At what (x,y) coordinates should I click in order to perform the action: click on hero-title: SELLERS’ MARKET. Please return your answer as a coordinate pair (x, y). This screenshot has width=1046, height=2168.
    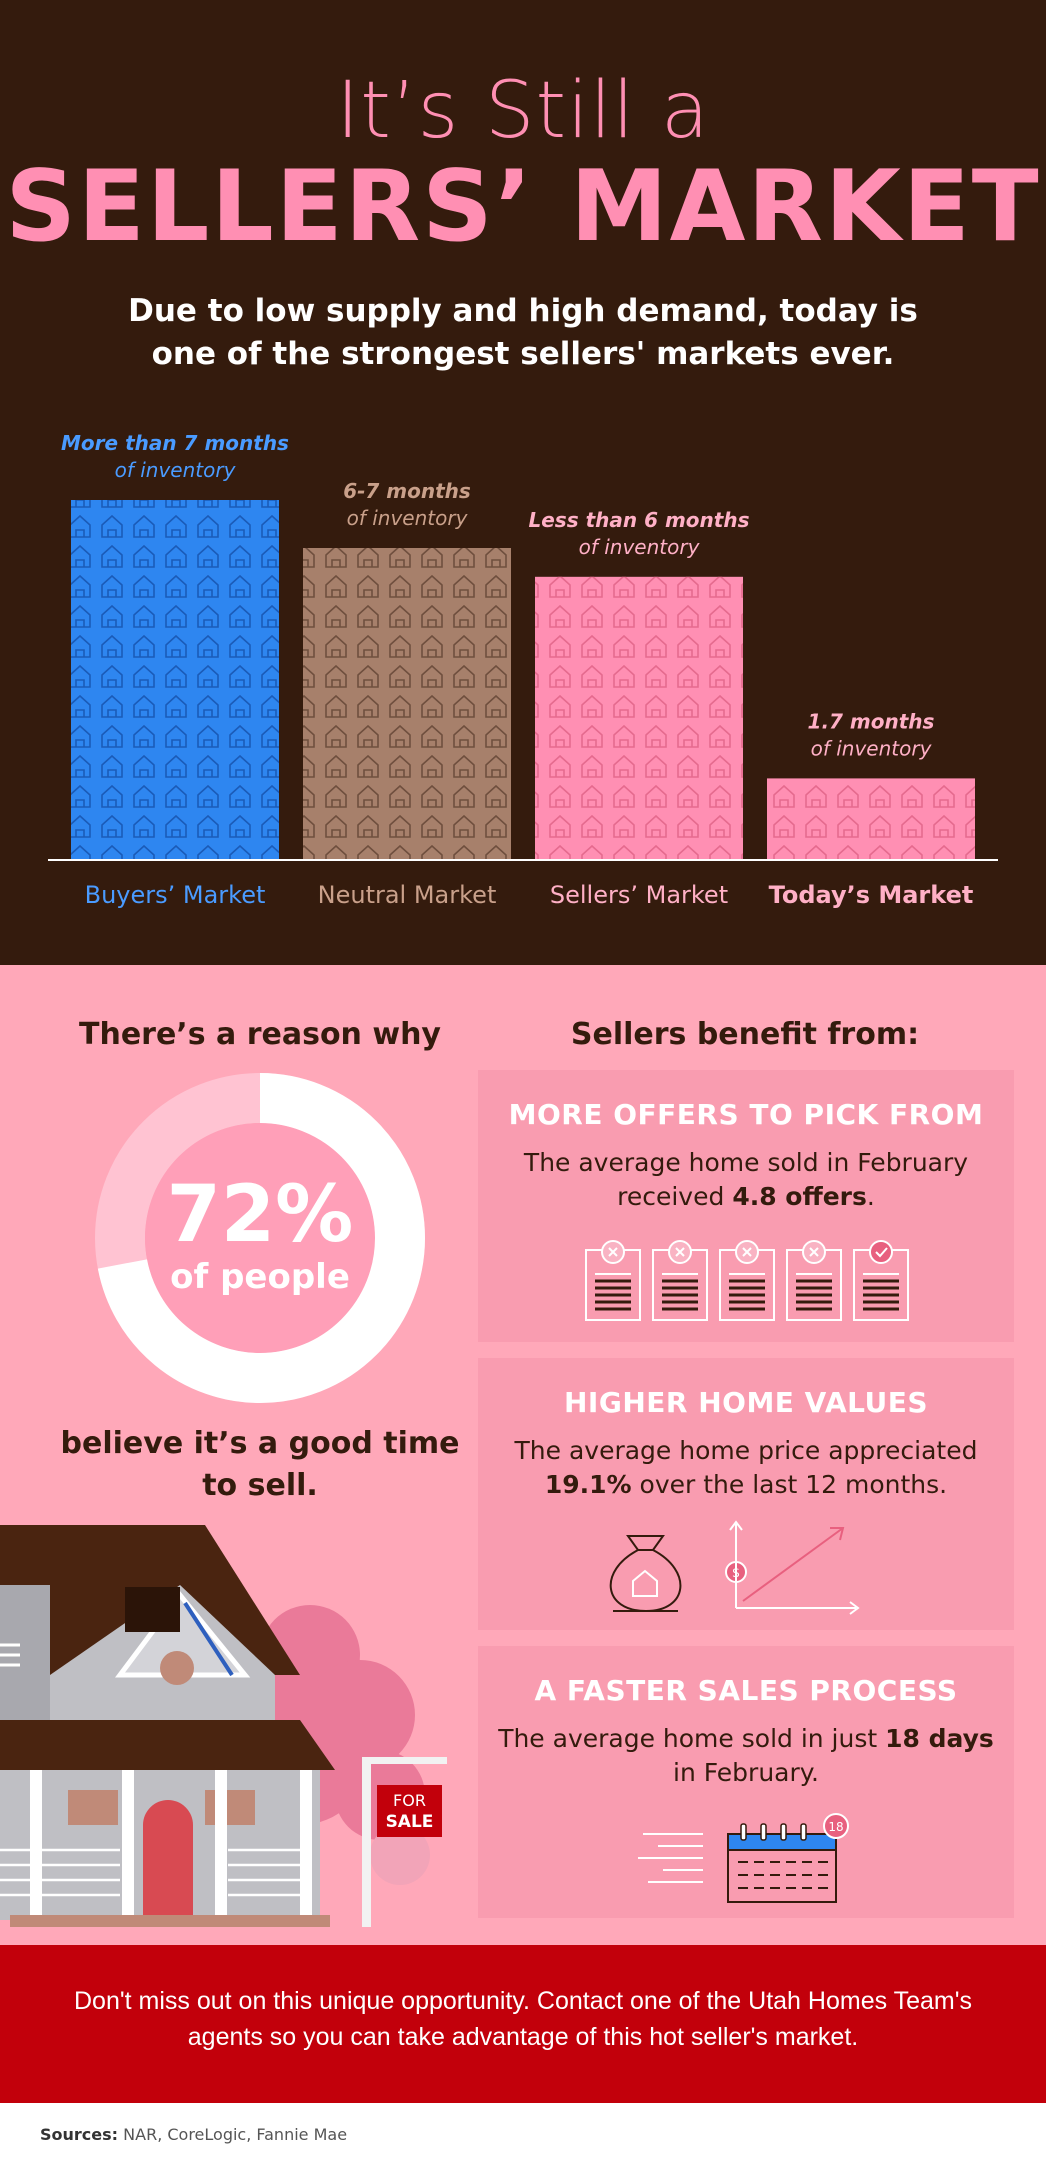
    Looking at the image, I should click on (523, 207).